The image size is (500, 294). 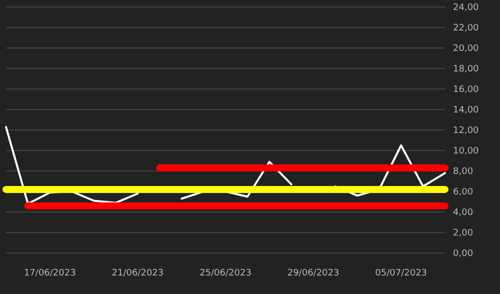 I want to click on x-tick-label: 29/06/2023, so click(x=313, y=273).